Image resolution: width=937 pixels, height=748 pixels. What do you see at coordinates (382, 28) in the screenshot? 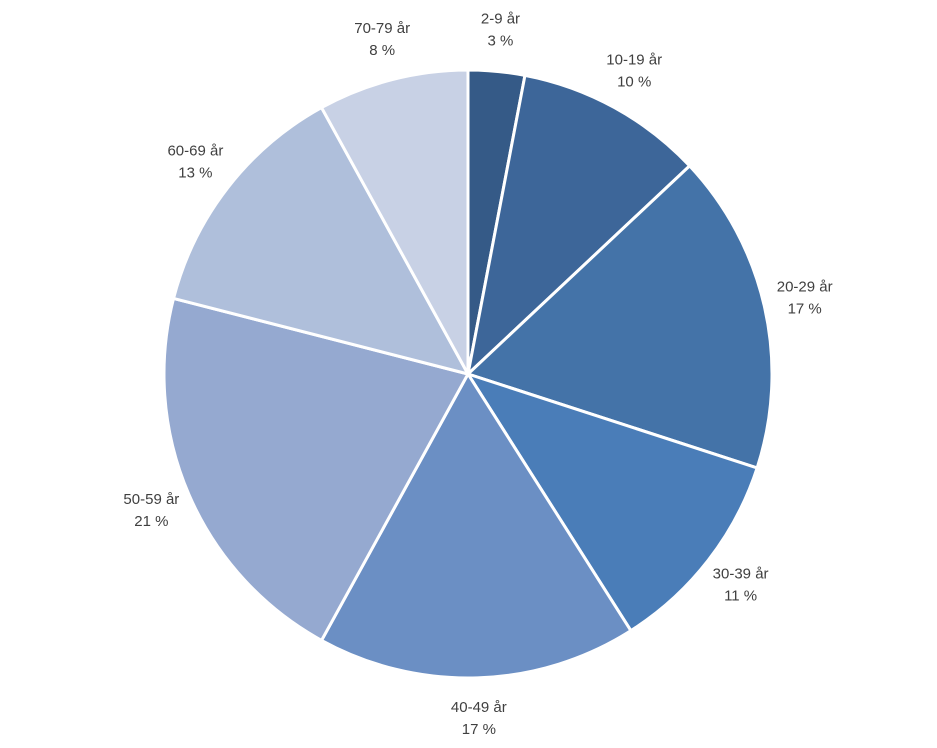
I see `slice-category-label: 70-79 år` at bounding box center [382, 28].